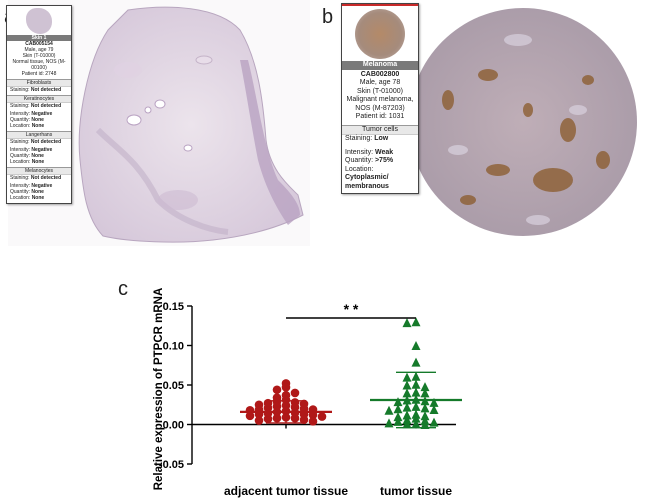  I want to click on legend-b-patient-1: Male, age 78, so click(380, 82).